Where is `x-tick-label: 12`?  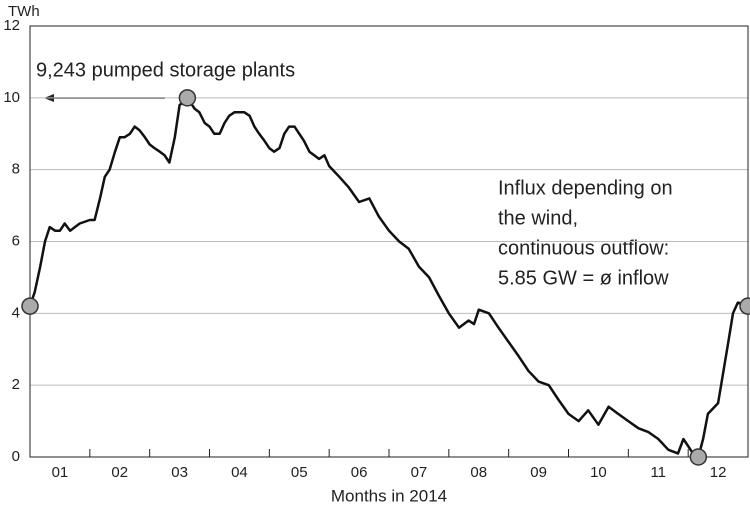 x-tick-label: 12 is located at coordinates (718, 472).